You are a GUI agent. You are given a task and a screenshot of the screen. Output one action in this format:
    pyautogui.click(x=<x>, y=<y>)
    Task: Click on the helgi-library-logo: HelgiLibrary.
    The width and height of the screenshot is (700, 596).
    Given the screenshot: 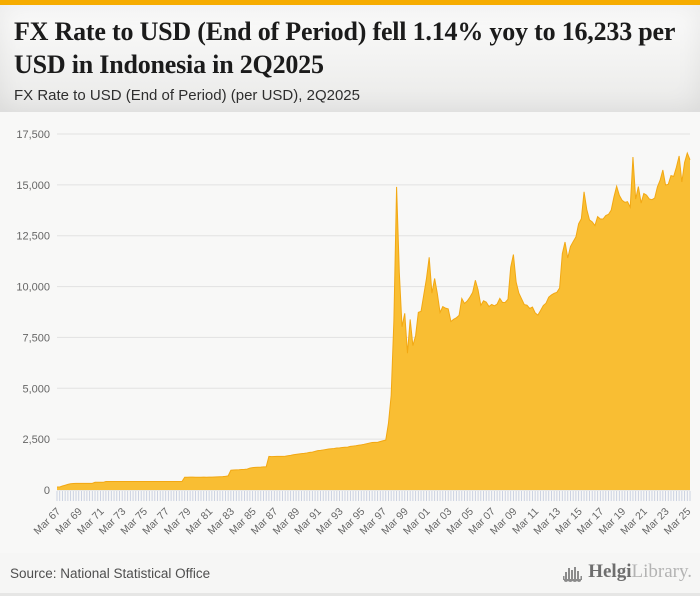 What is the action you would take?
    pyautogui.click(x=627, y=572)
    